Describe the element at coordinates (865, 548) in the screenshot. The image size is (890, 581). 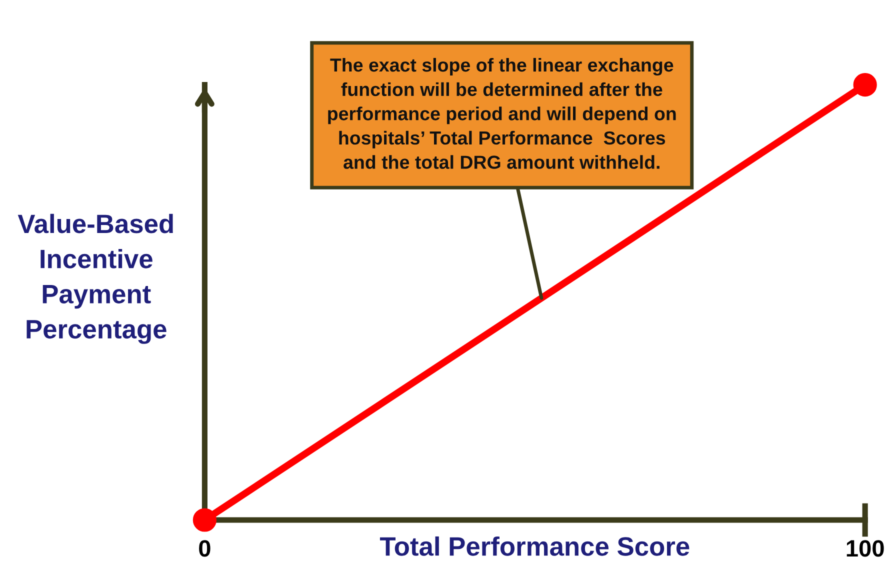
I see `x-tick-label: 100` at that location.